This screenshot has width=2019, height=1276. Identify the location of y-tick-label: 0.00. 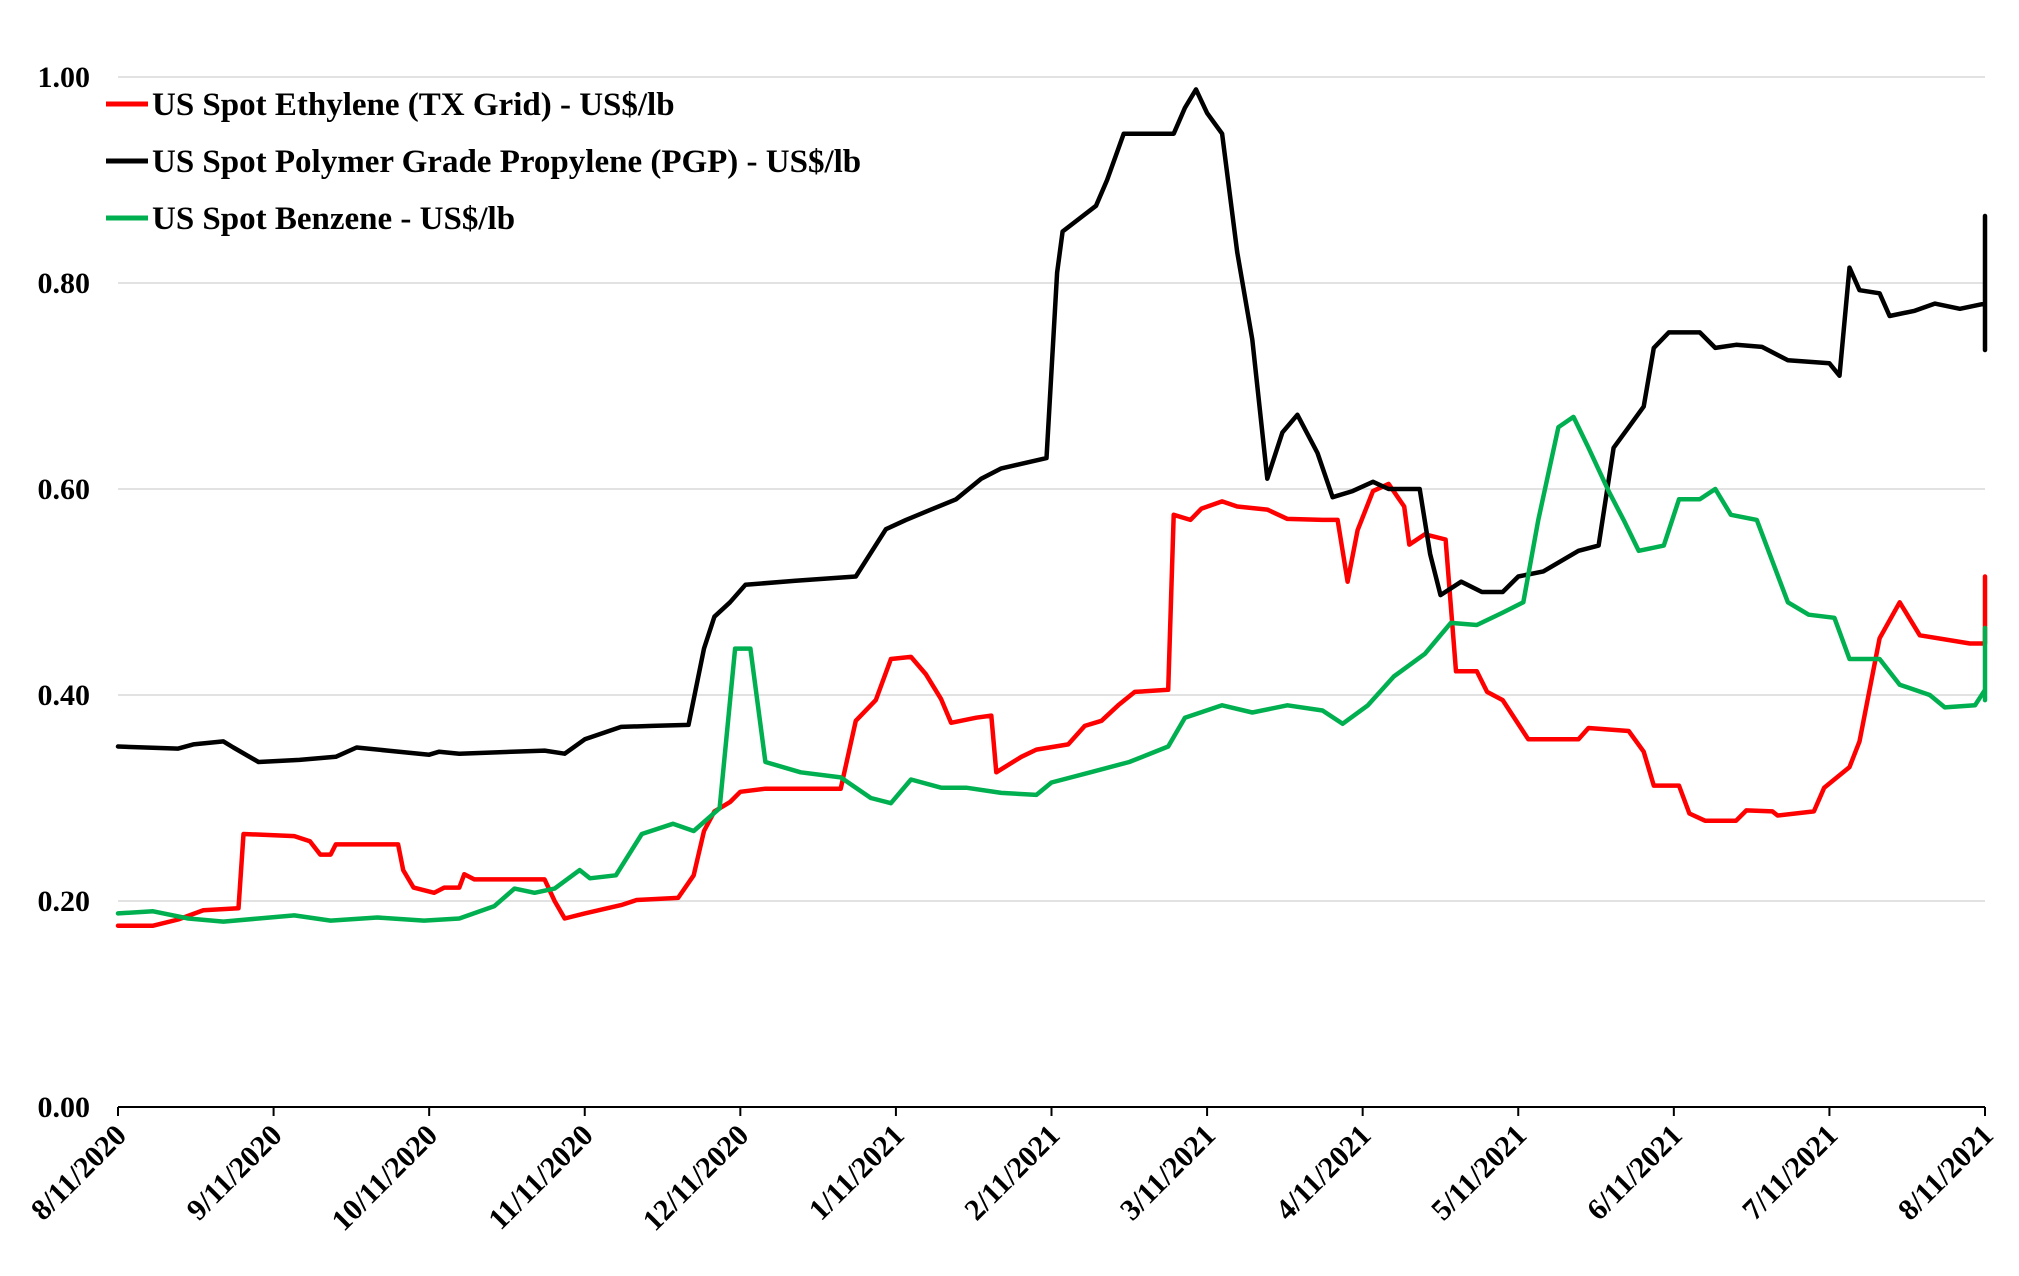
(64, 1107).